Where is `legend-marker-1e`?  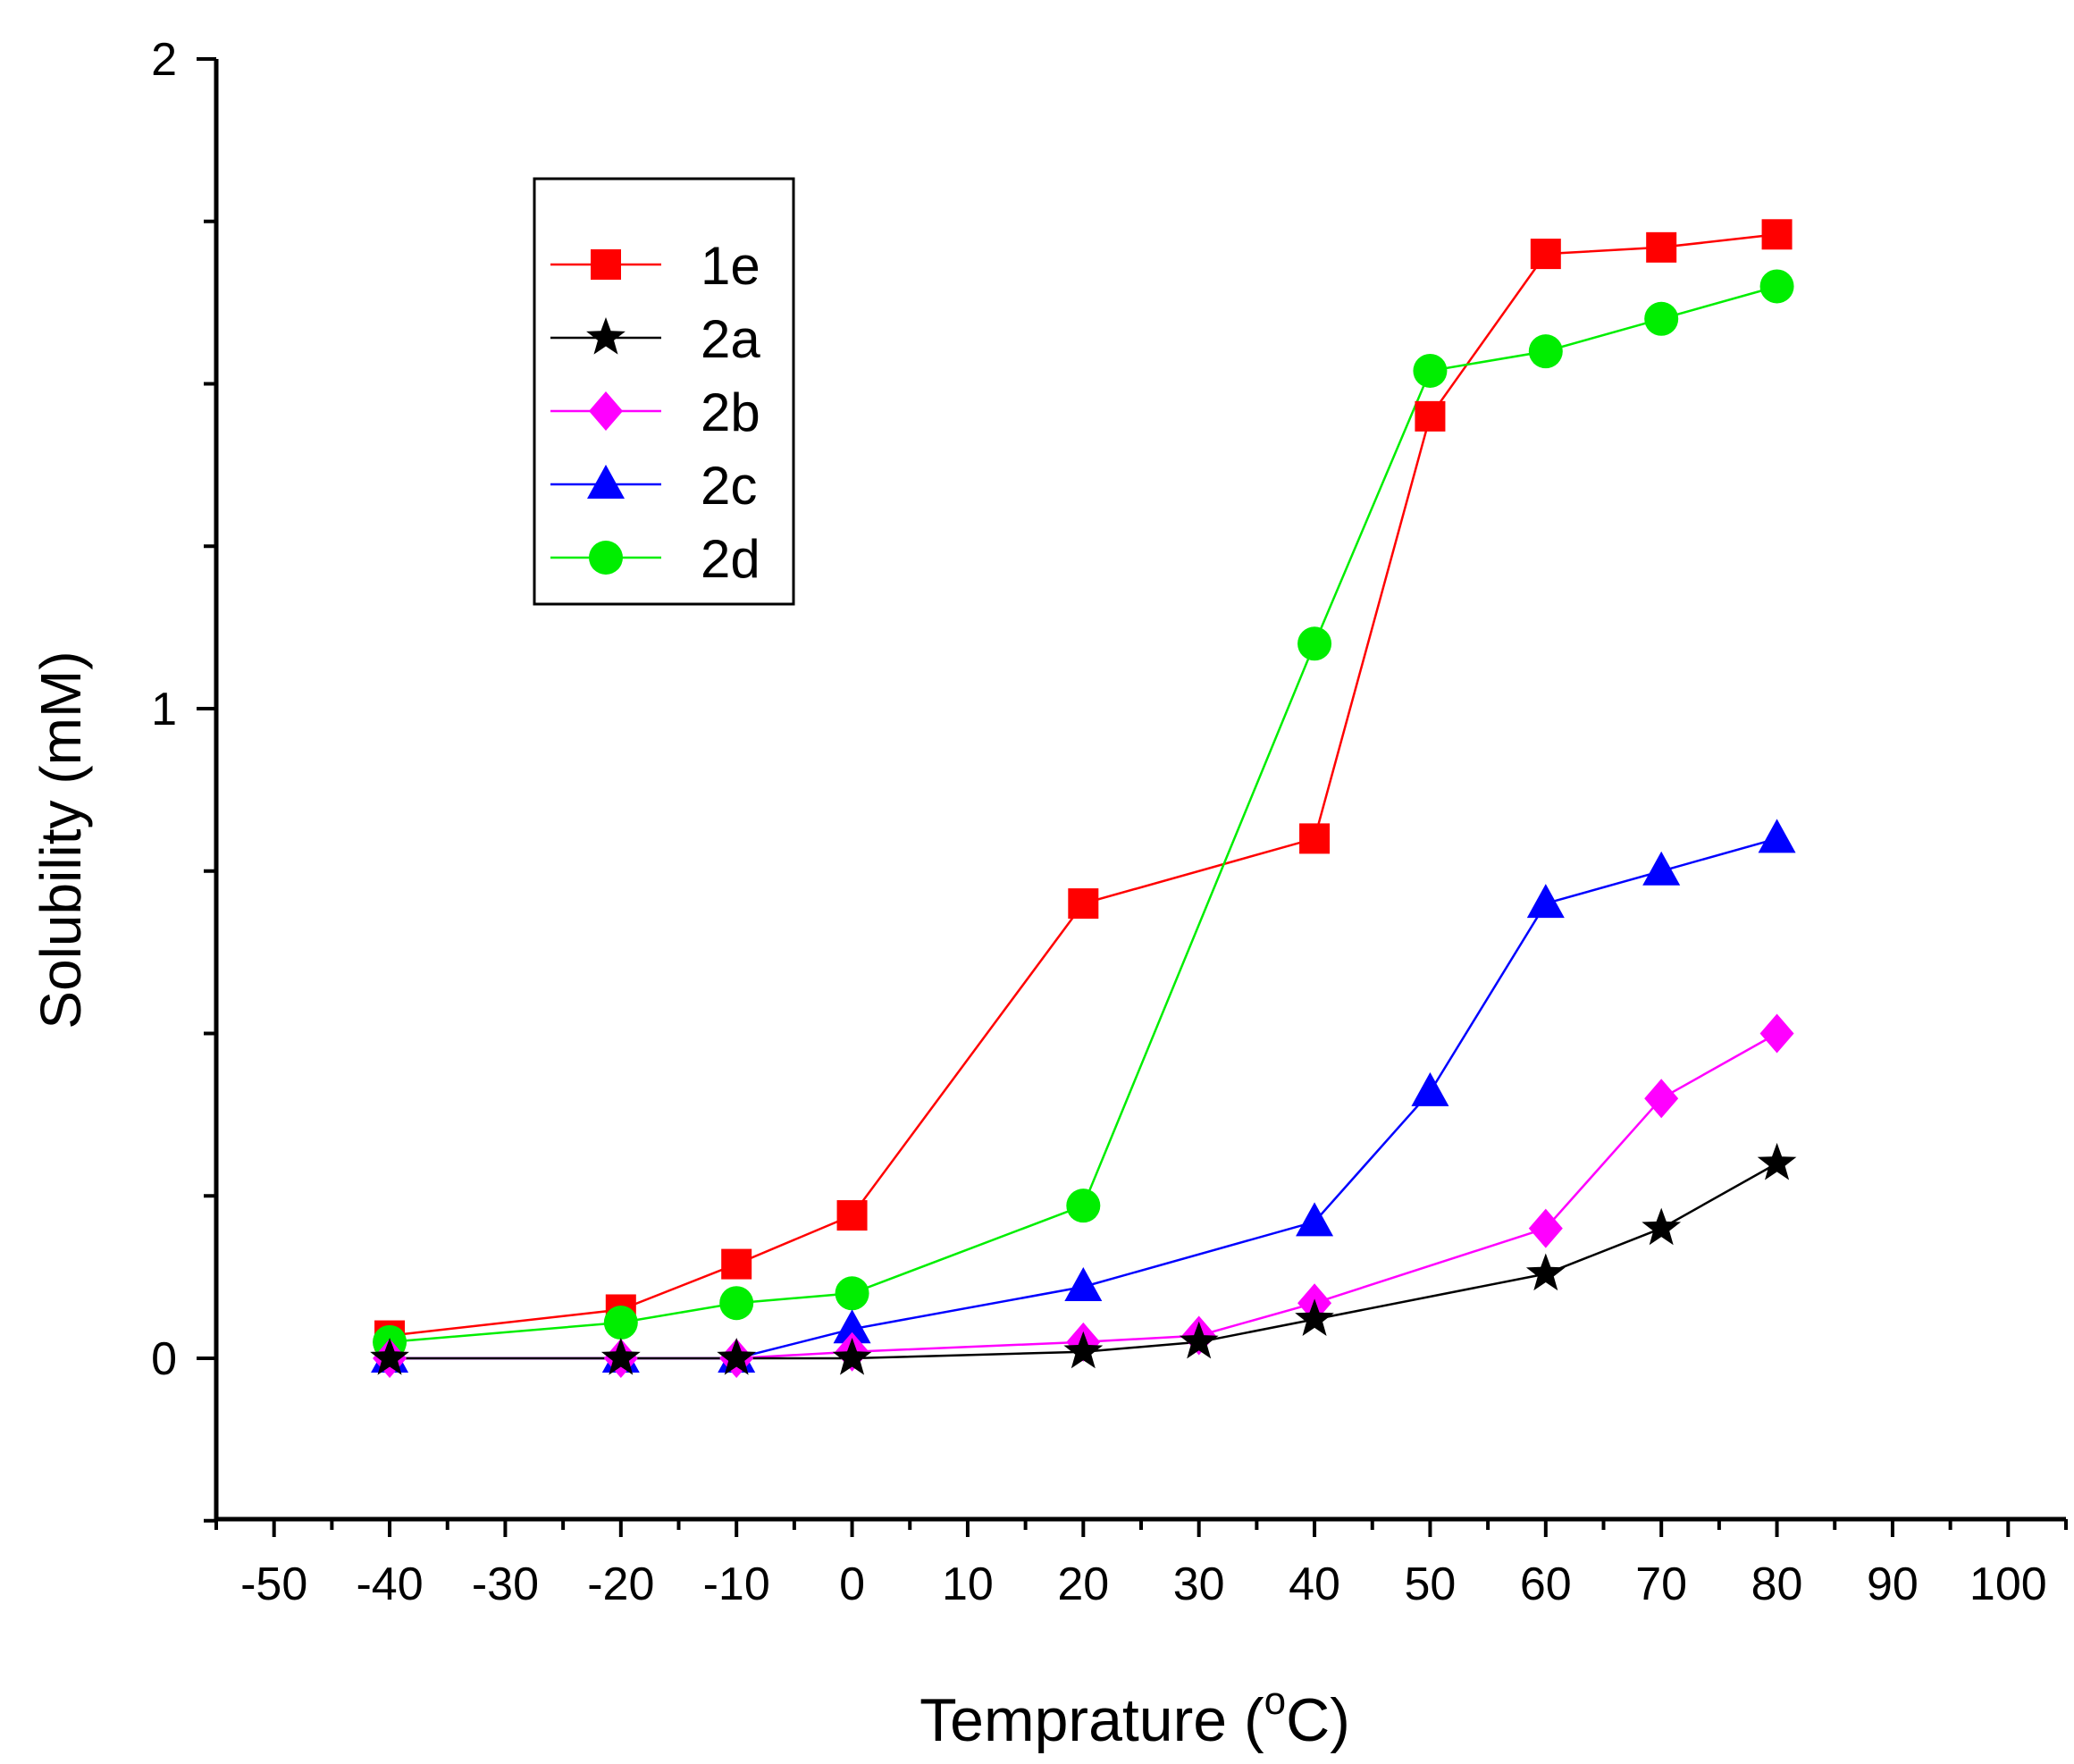
legend-marker-1e is located at coordinates (606, 264).